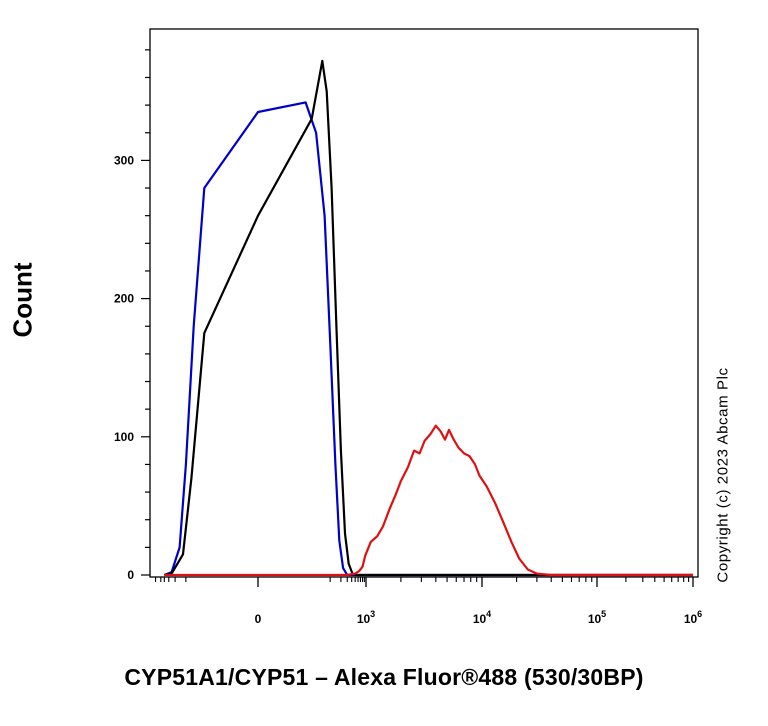 The width and height of the screenshot is (768, 726). Describe the element at coordinates (693, 617) in the screenshot. I see `x-tick-label: 10⁶` at that location.